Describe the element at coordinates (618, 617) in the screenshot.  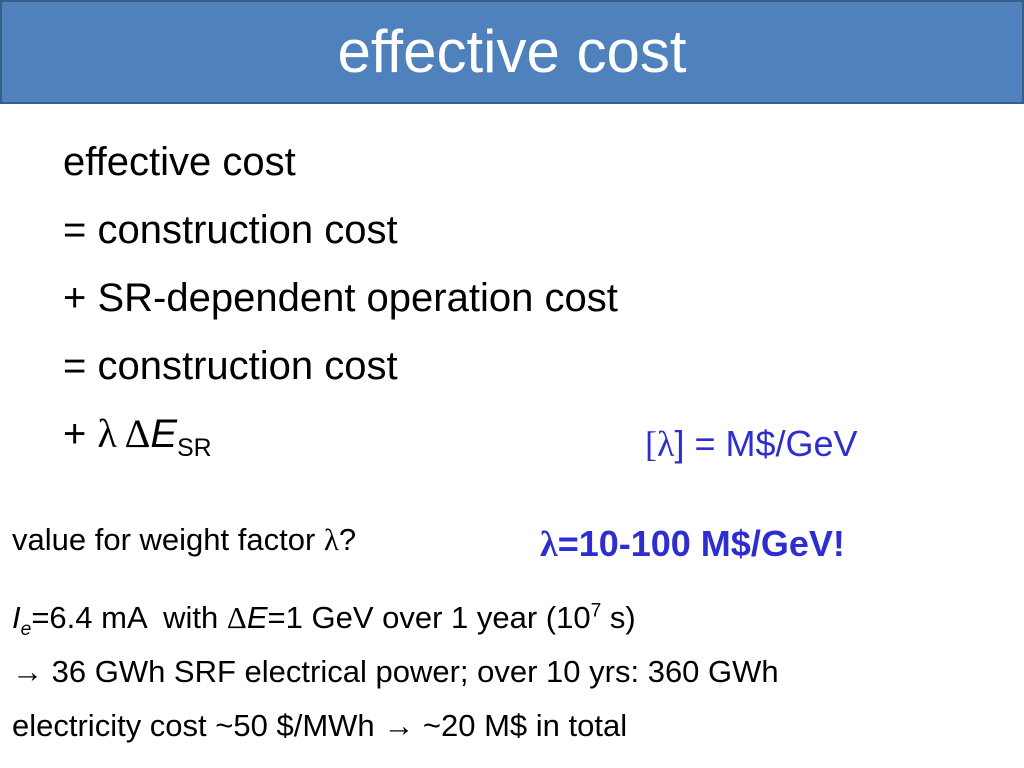
I see `note-text: s)` at that location.